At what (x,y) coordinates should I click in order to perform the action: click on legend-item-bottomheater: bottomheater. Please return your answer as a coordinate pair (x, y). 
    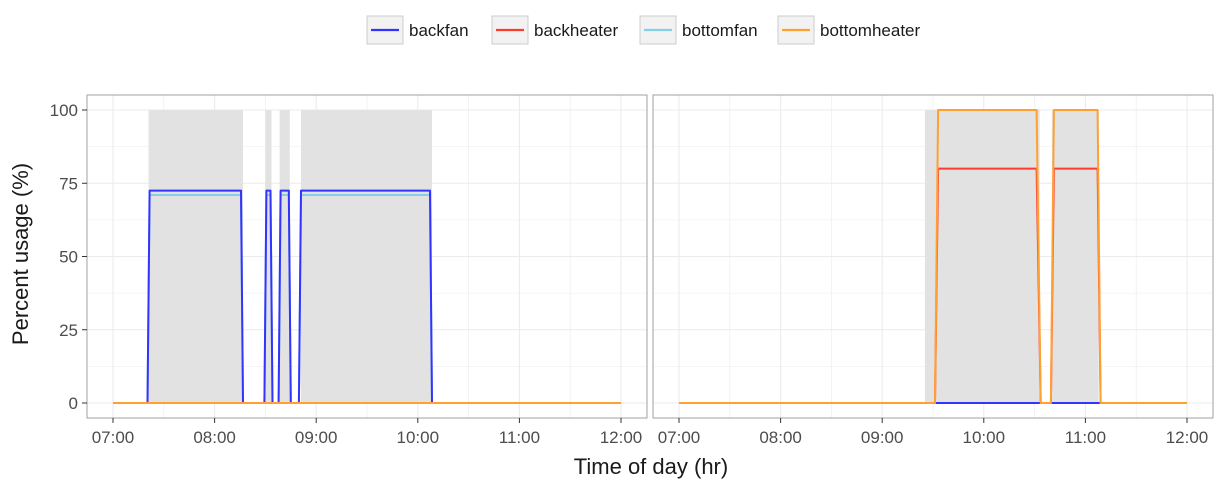
    Looking at the image, I should click on (849, 30).